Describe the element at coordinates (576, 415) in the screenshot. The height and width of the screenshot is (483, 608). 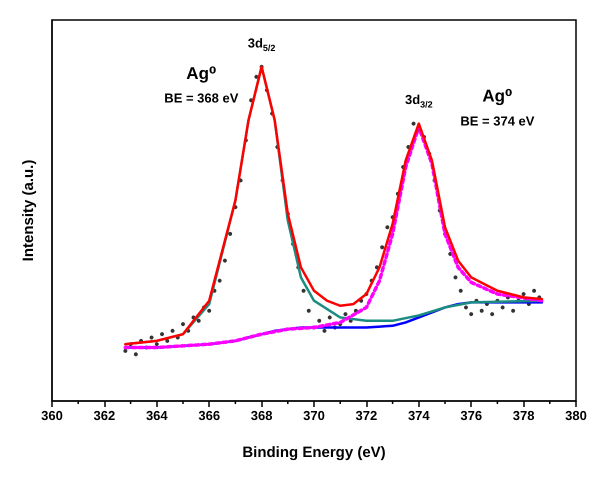
I see `x-tick-label: 380` at that location.